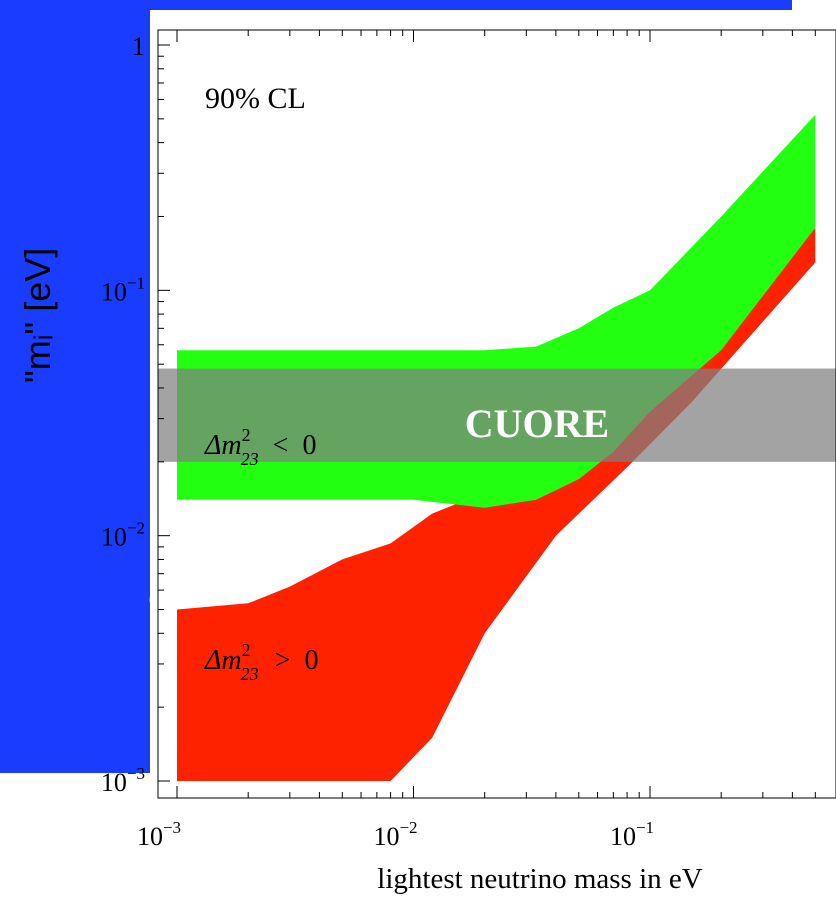  I want to click on y-axis-label: "mᵢ" [eV], so click(37, 315).